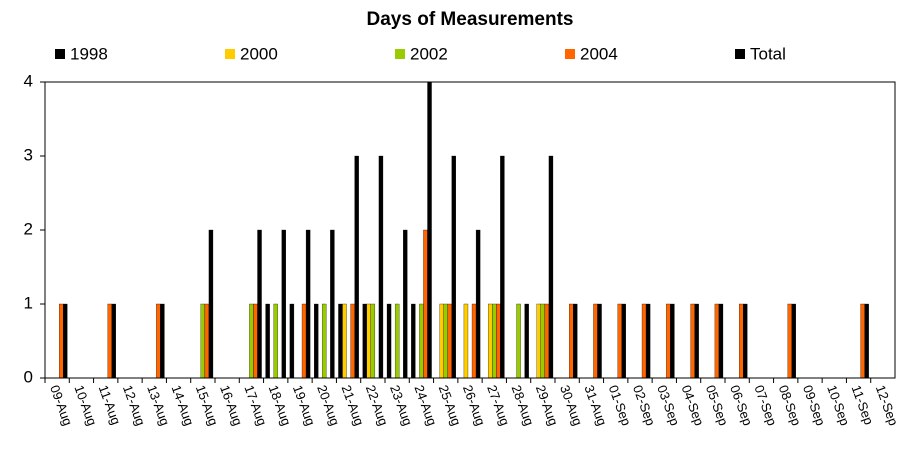  Describe the element at coordinates (28, 228) in the screenshot. I see `y-tick-label: 2` at that location.